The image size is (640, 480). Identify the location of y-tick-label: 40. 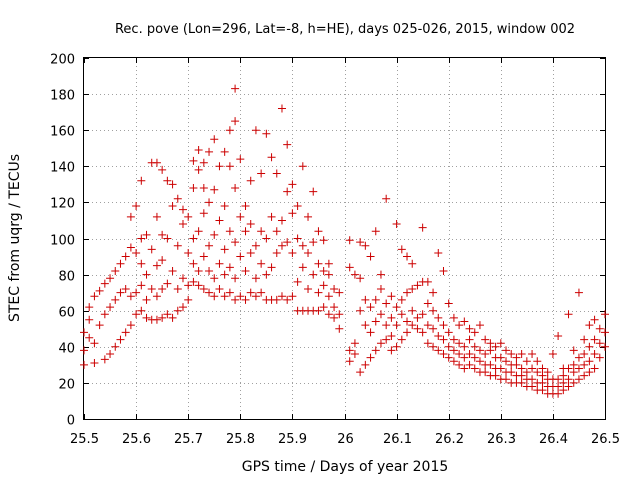
(66, 349).